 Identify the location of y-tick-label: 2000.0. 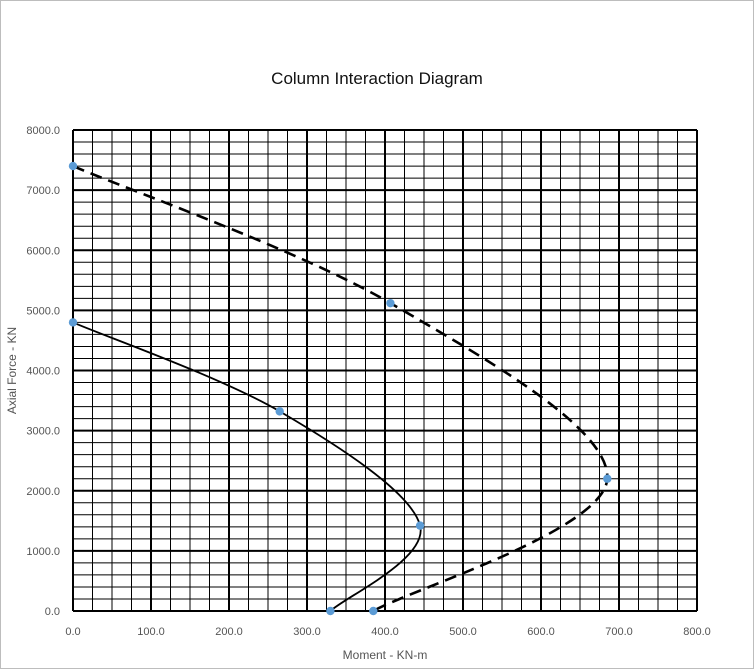
(43, 492).